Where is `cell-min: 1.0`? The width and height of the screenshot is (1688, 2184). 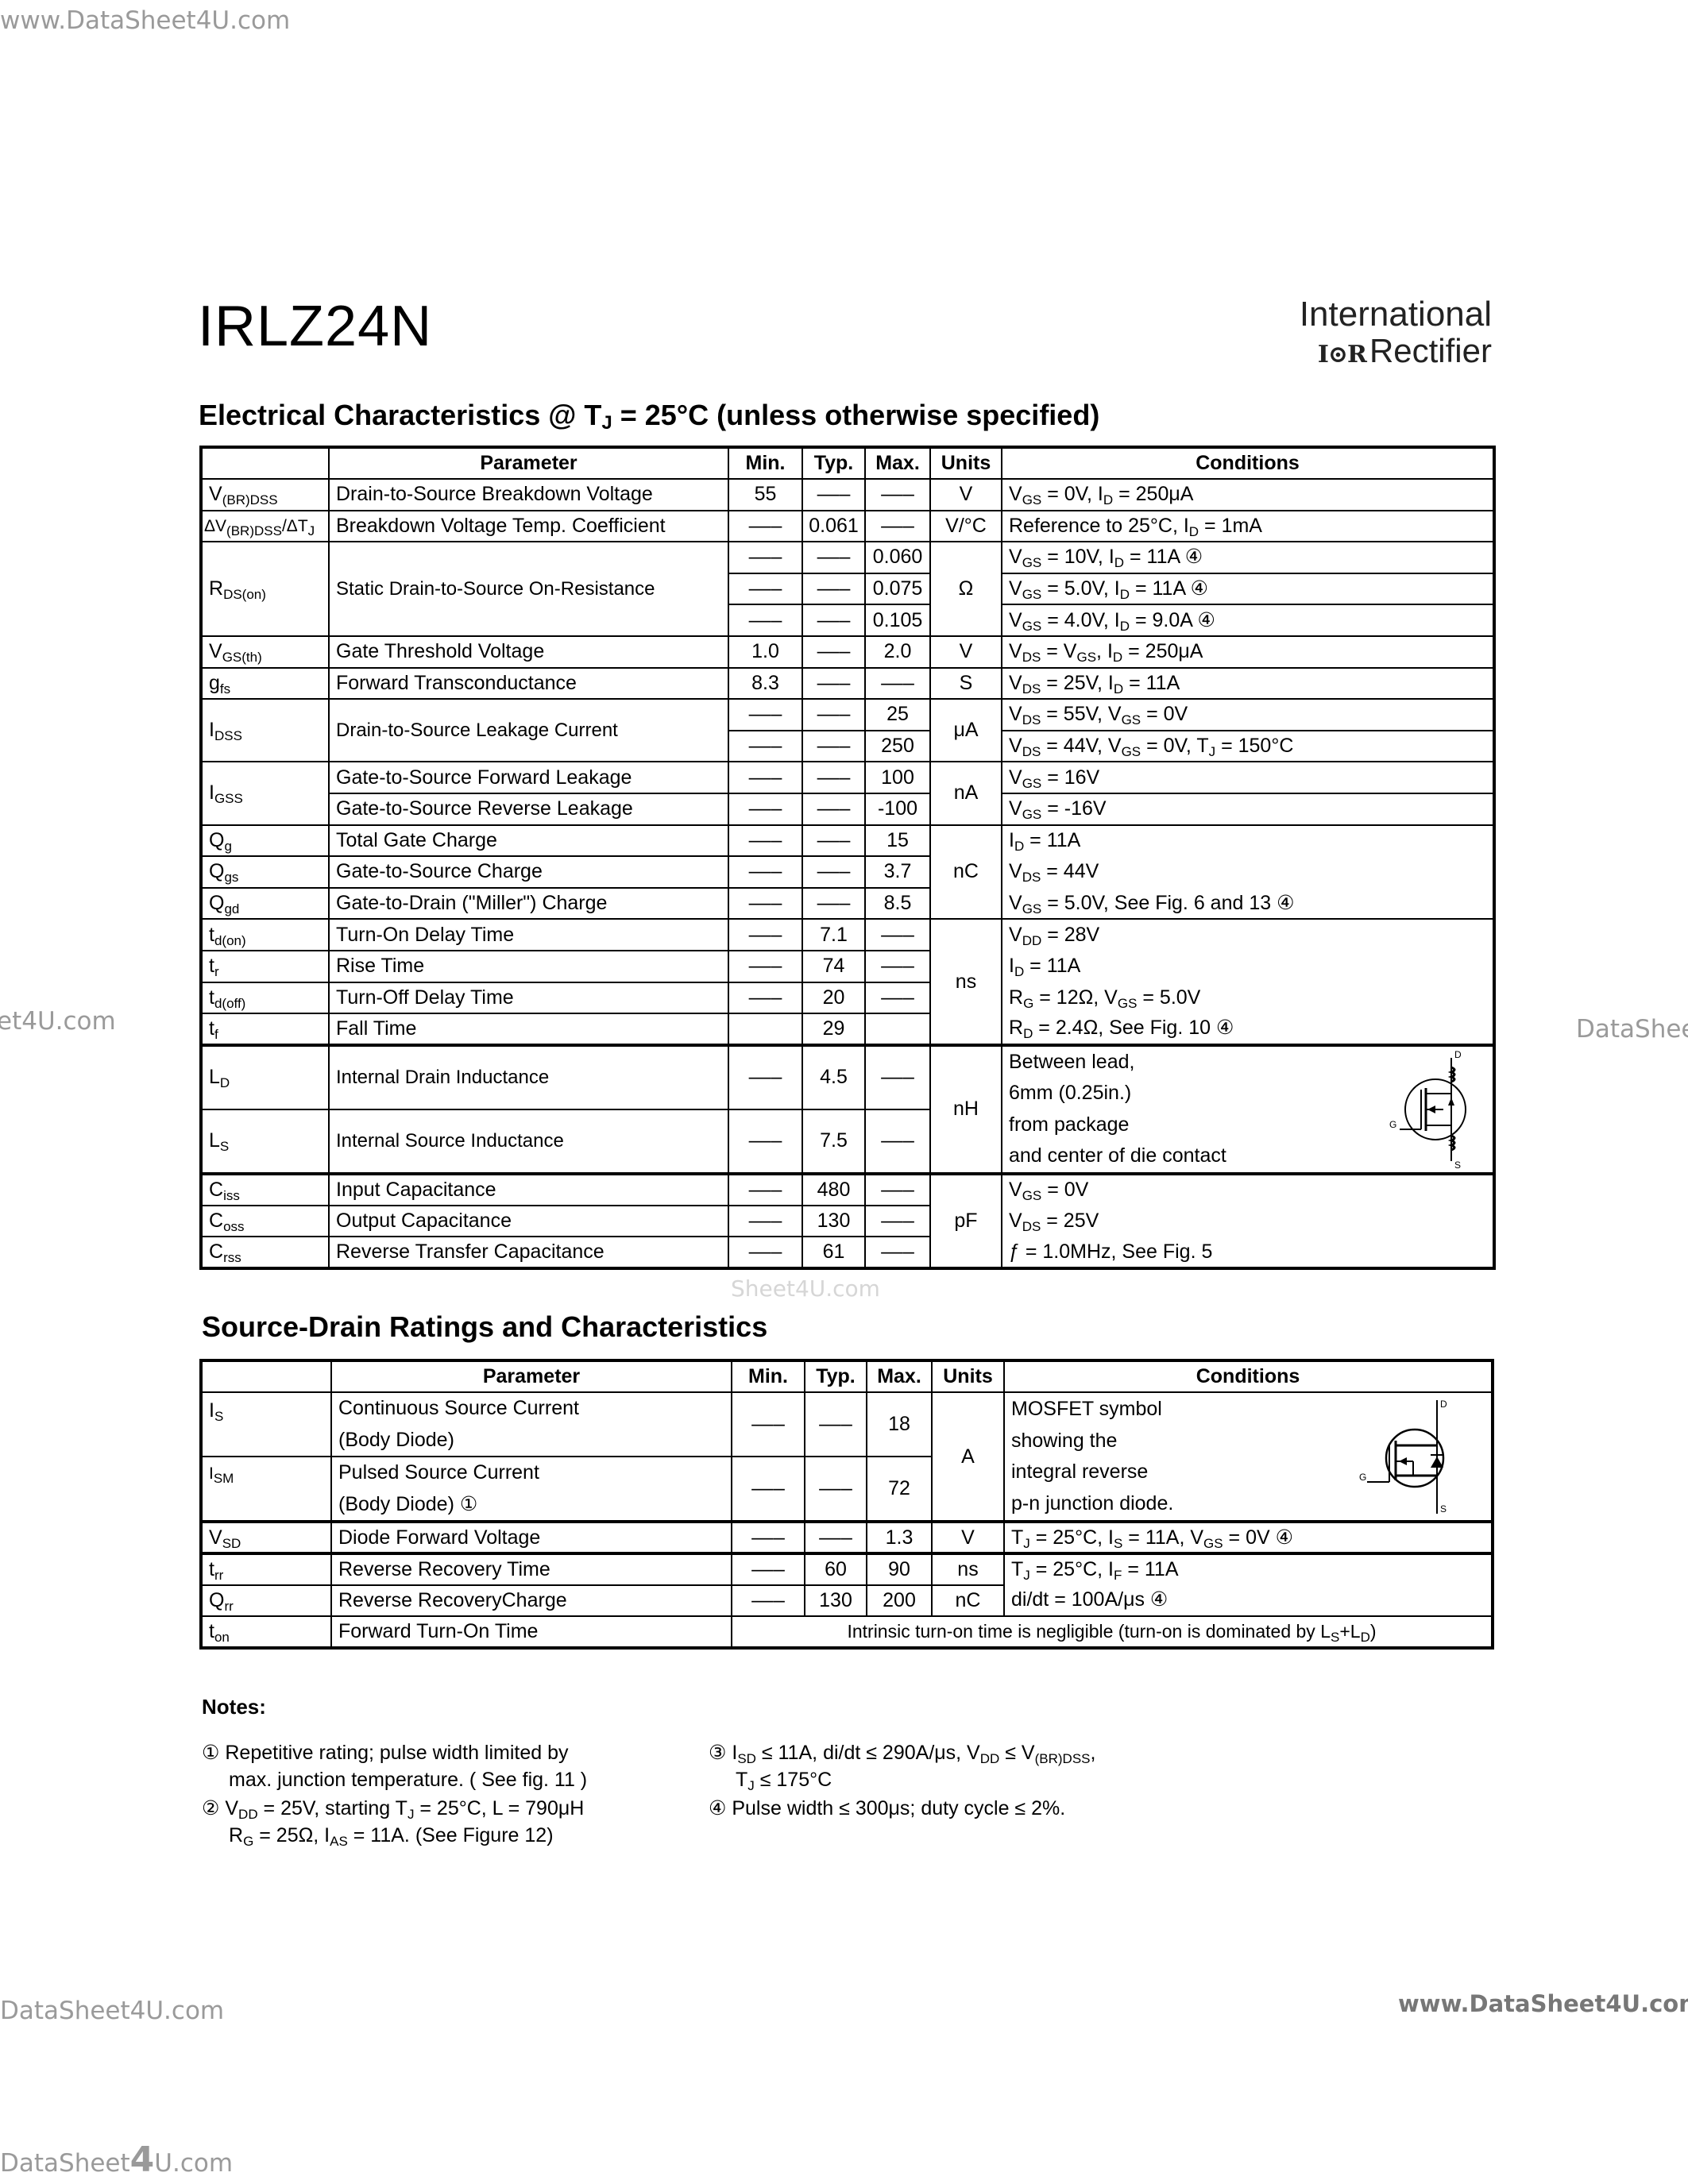
cell-min: 1.0 is located at coordinates (766, 652).